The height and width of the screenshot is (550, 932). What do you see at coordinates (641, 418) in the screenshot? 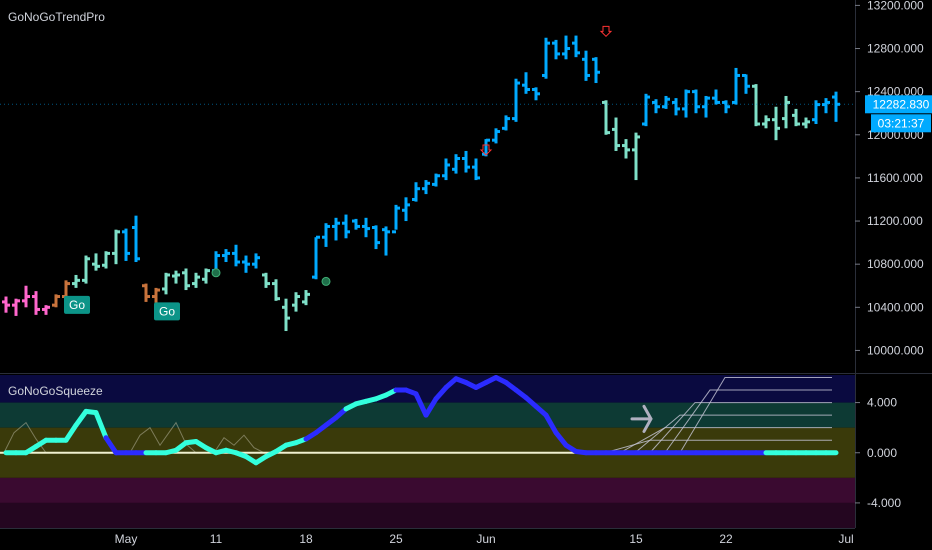
I see `right-arrow-icon` at bounding box center [641, 418].